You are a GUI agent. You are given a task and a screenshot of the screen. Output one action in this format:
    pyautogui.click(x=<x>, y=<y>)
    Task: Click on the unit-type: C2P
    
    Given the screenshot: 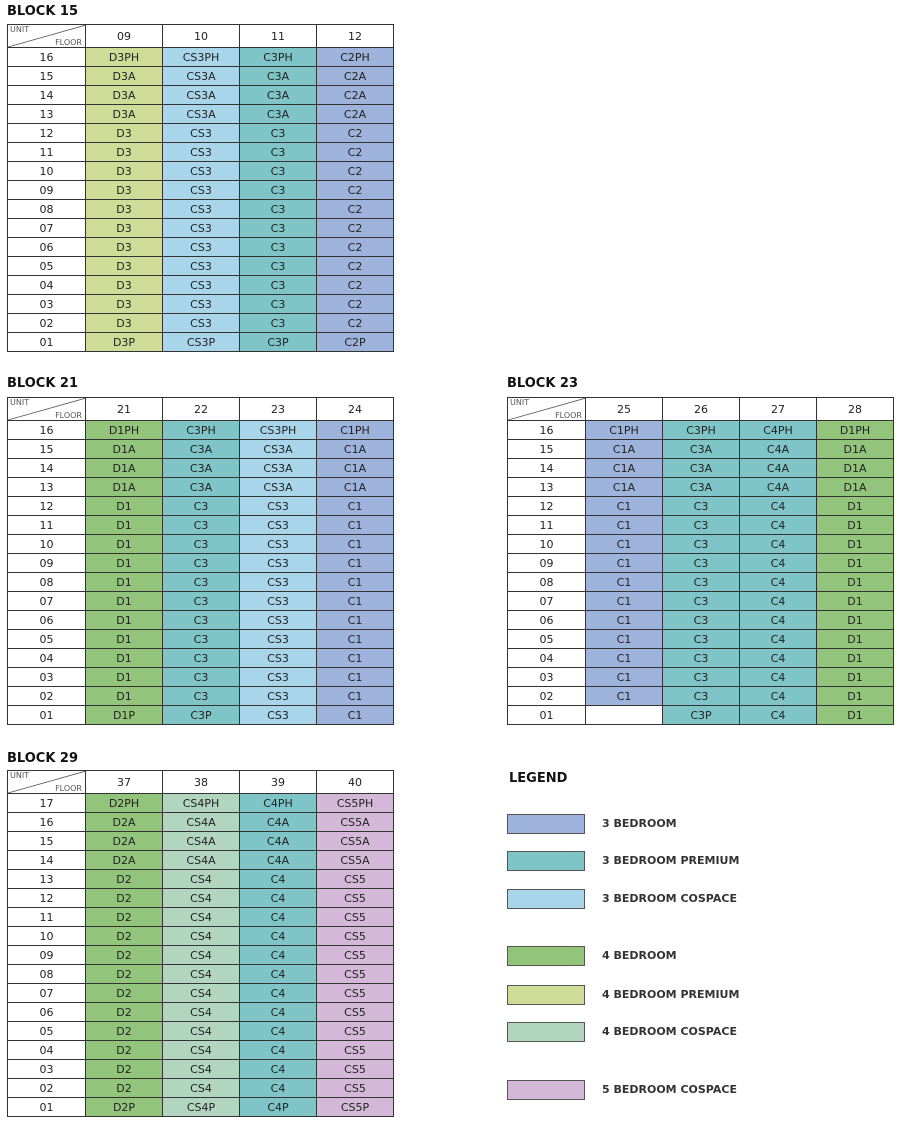 What is the action you would take?
    pyautogui.click(x=355, y=342)
    